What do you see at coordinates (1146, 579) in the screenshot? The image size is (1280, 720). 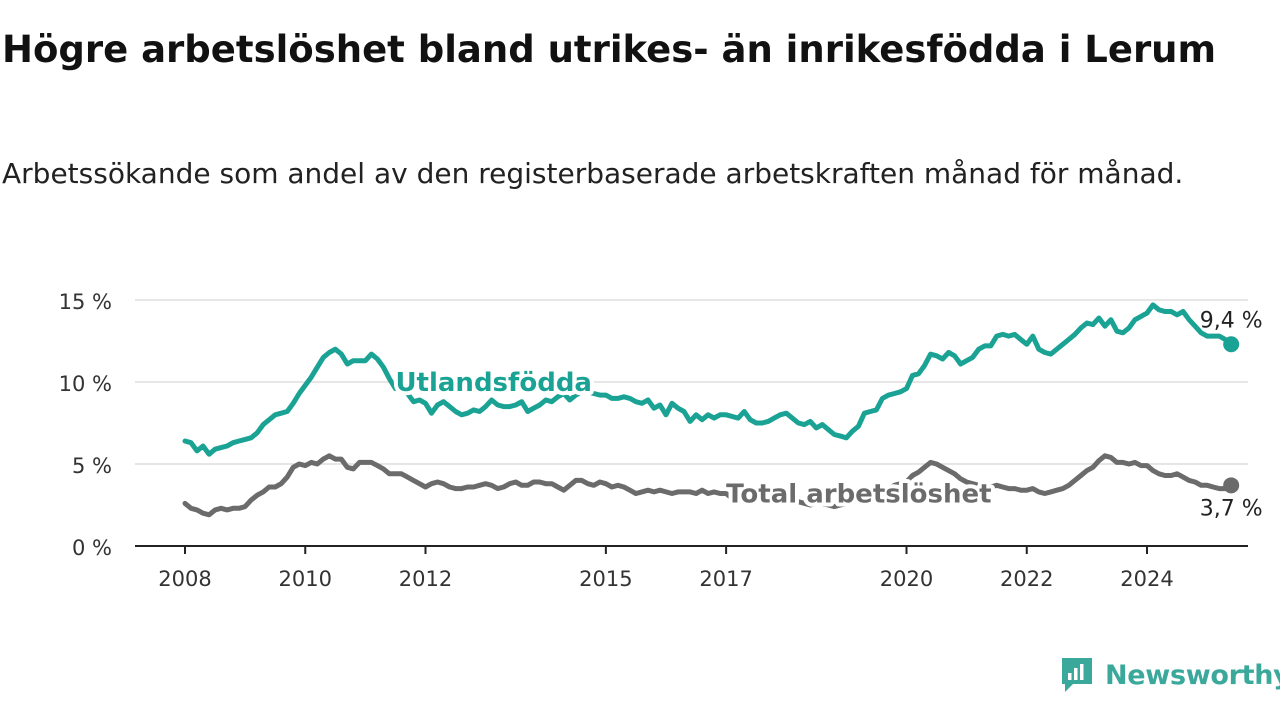 I see `x-tick-label: 2024` at bounding box center [1146, 579].